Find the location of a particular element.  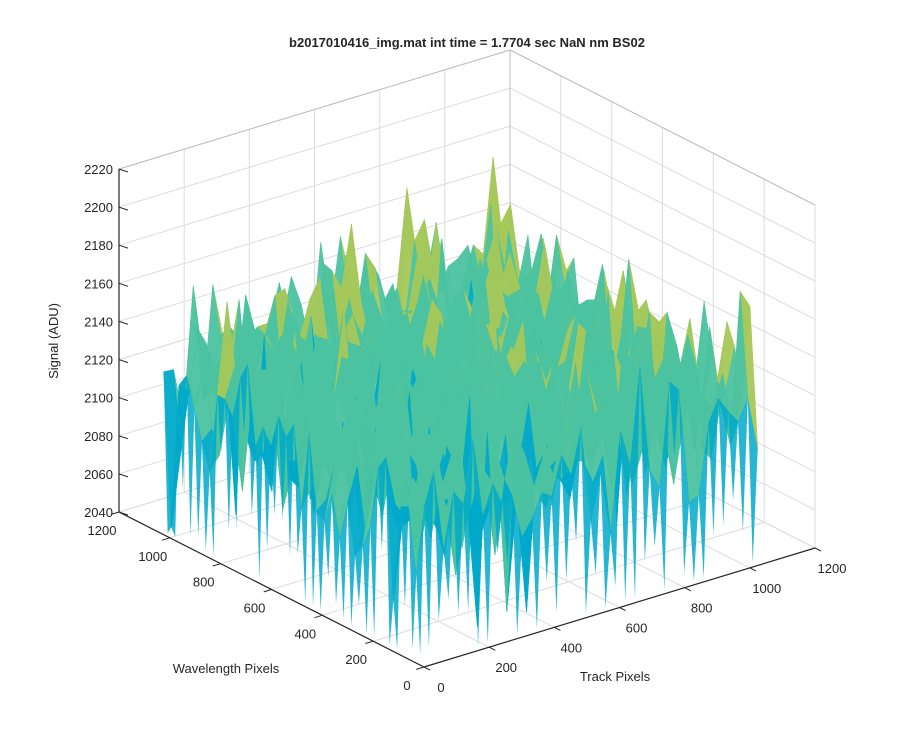

y-tick-label: 800 is located at coordinates (204, 582).